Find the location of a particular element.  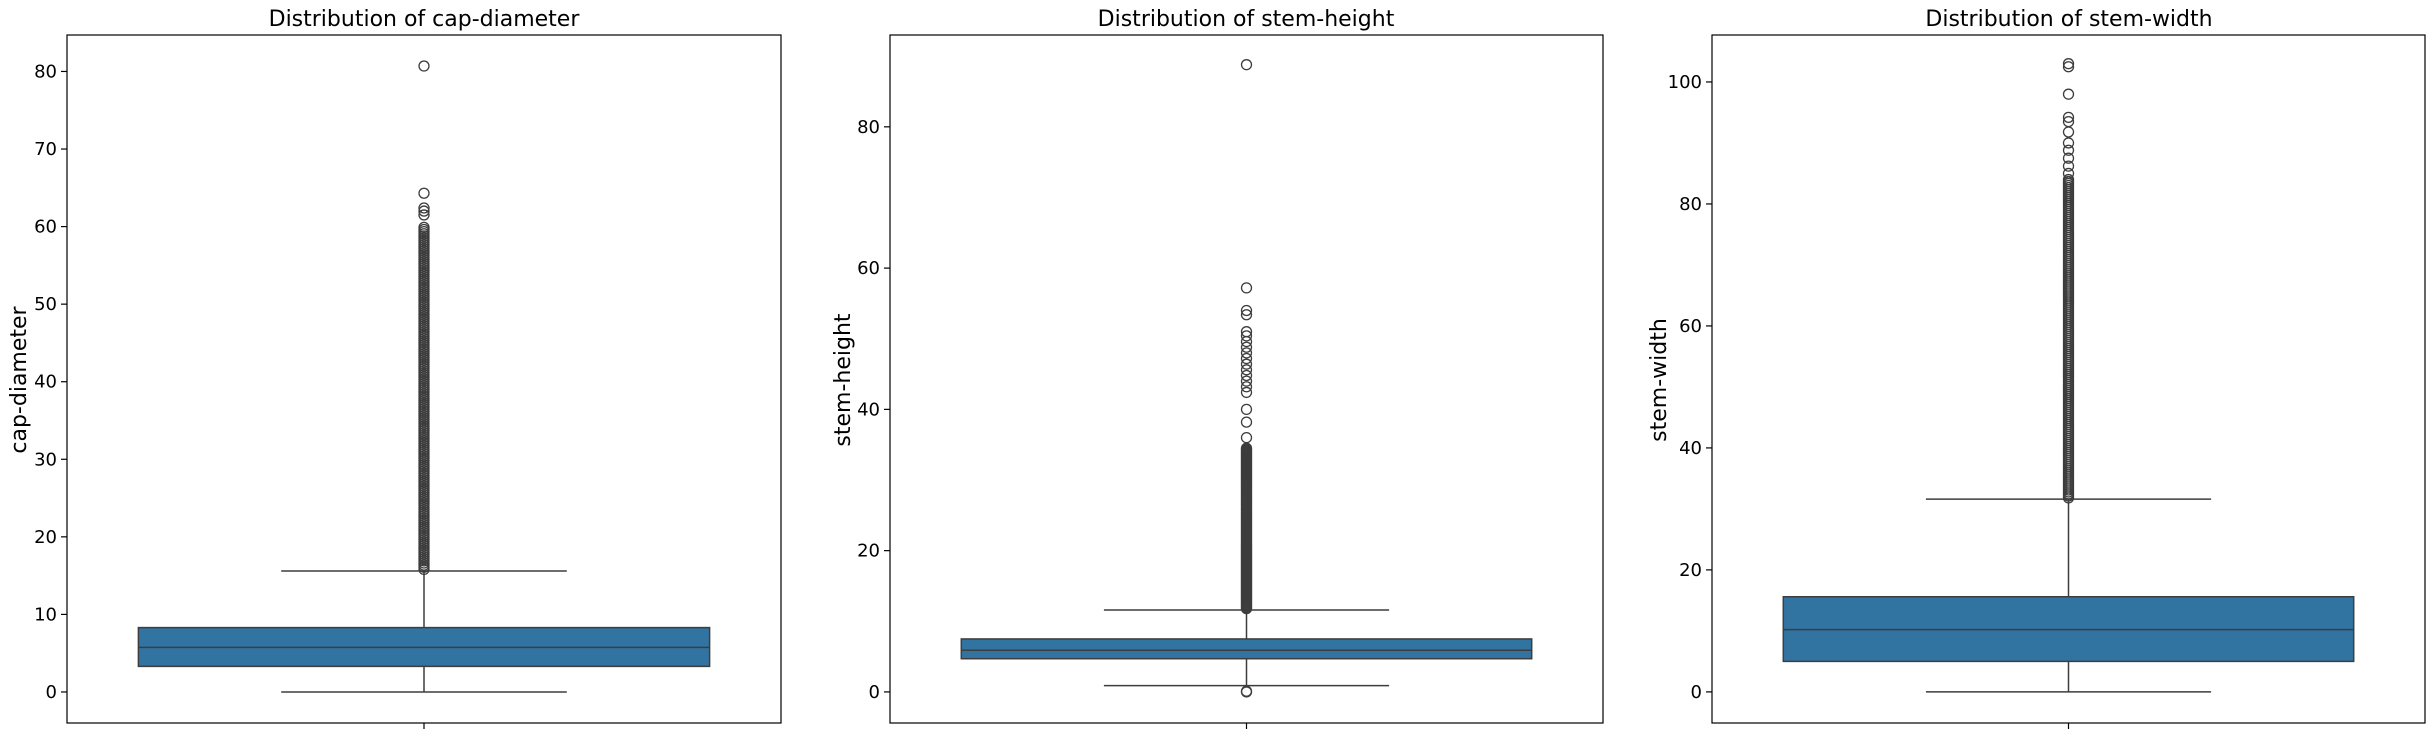

y-axis-label: cap-diameter is located at coordinates (19, 379).